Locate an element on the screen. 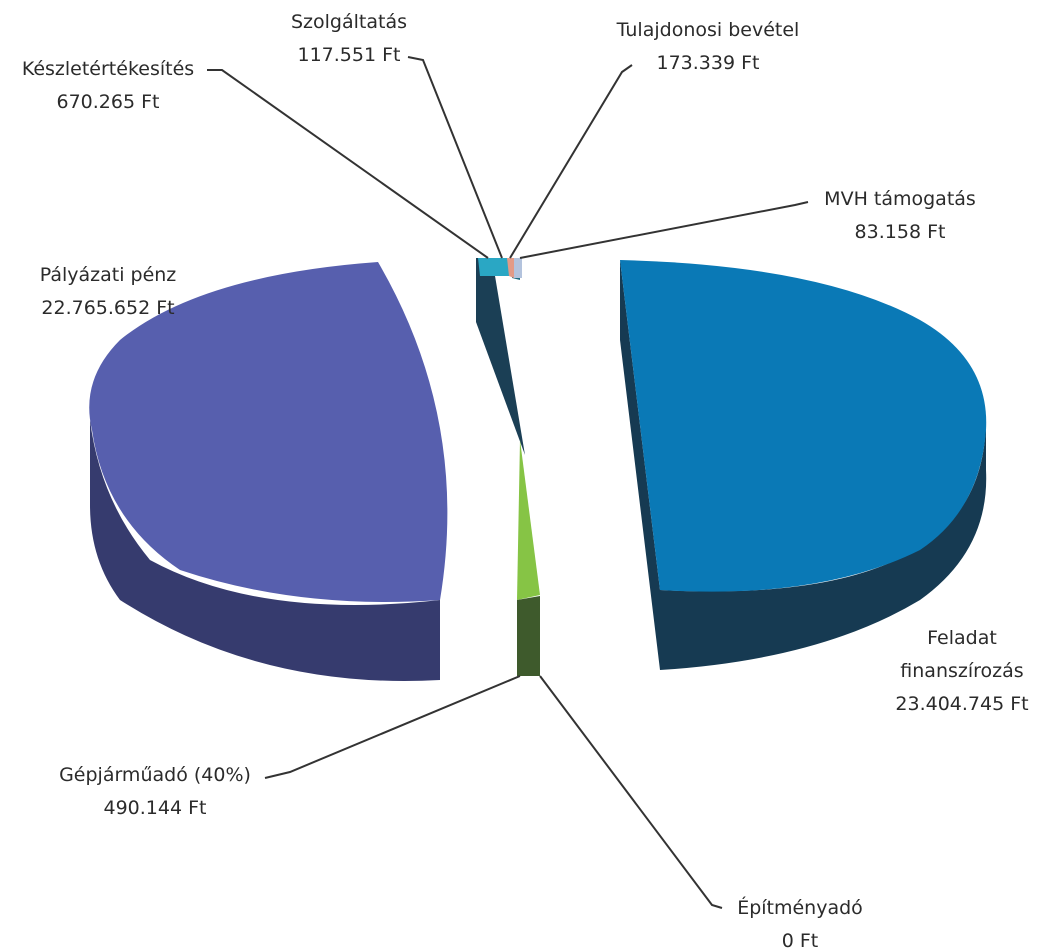  label-epitmenyado-value: 0 Ft is located at coordinates (800, 940).